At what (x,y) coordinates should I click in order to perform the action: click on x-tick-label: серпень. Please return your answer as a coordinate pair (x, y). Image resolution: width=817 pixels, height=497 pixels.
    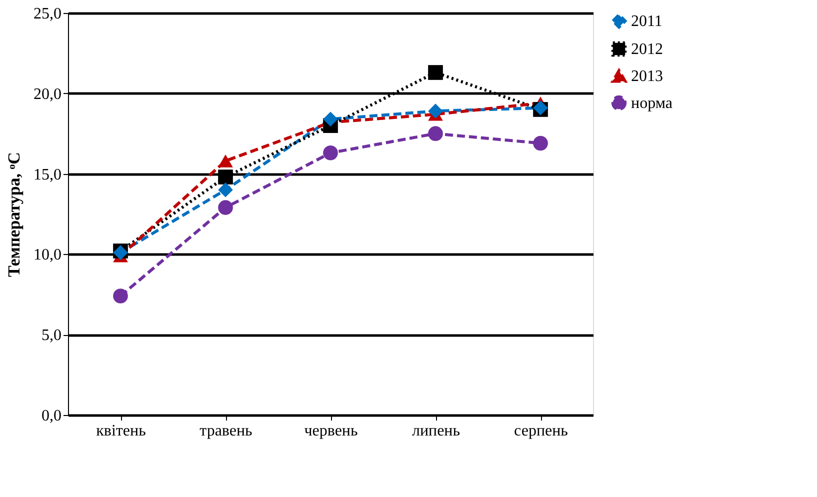
    Looking at the image, I should click on (541, 431).